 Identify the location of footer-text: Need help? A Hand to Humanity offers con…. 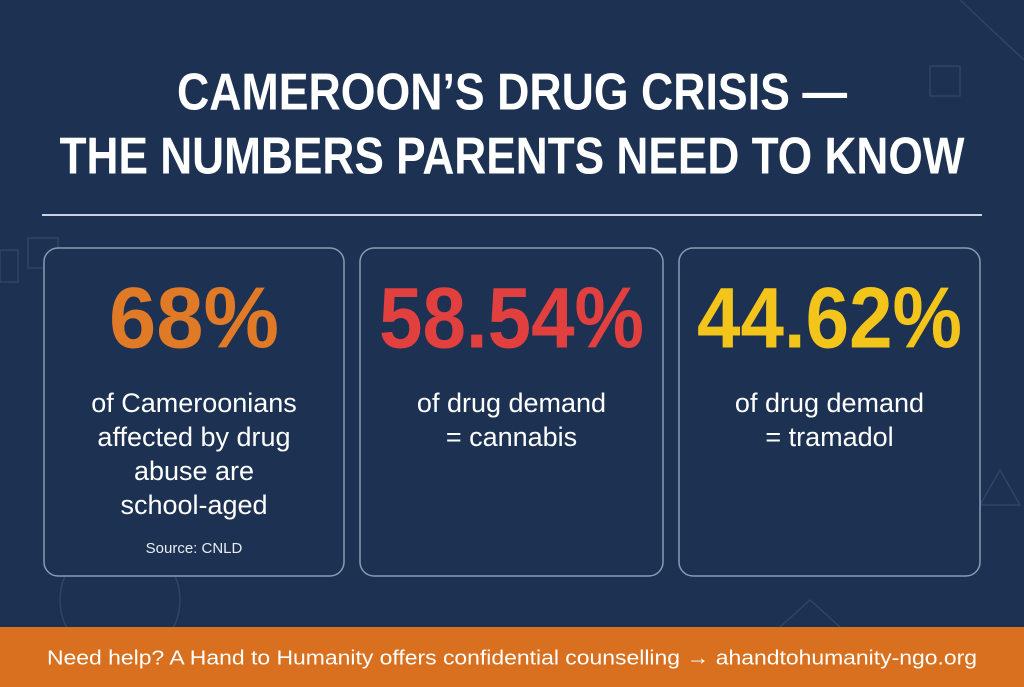
(512, 658).